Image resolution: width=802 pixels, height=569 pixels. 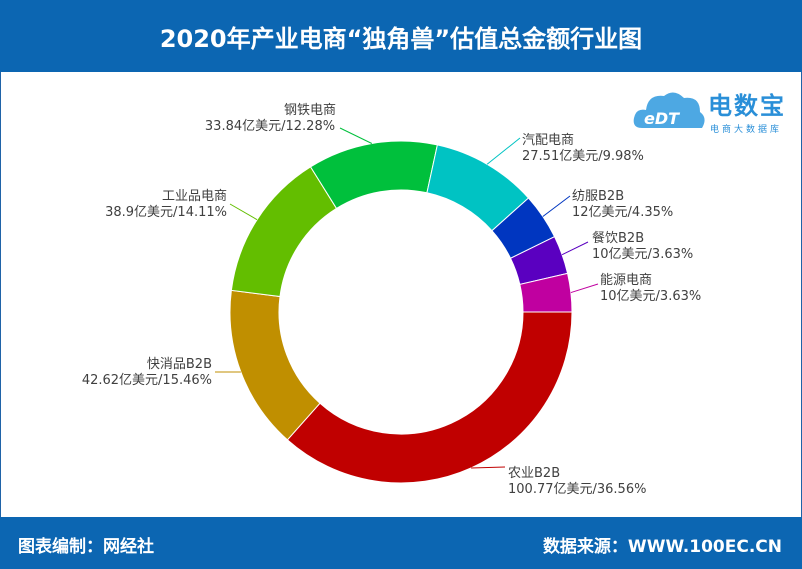 What do you see at coordinates (746, 130) in the screenshot?
I see `logo-subtitle: 电商大数据库` at bounding box center [746, 130].